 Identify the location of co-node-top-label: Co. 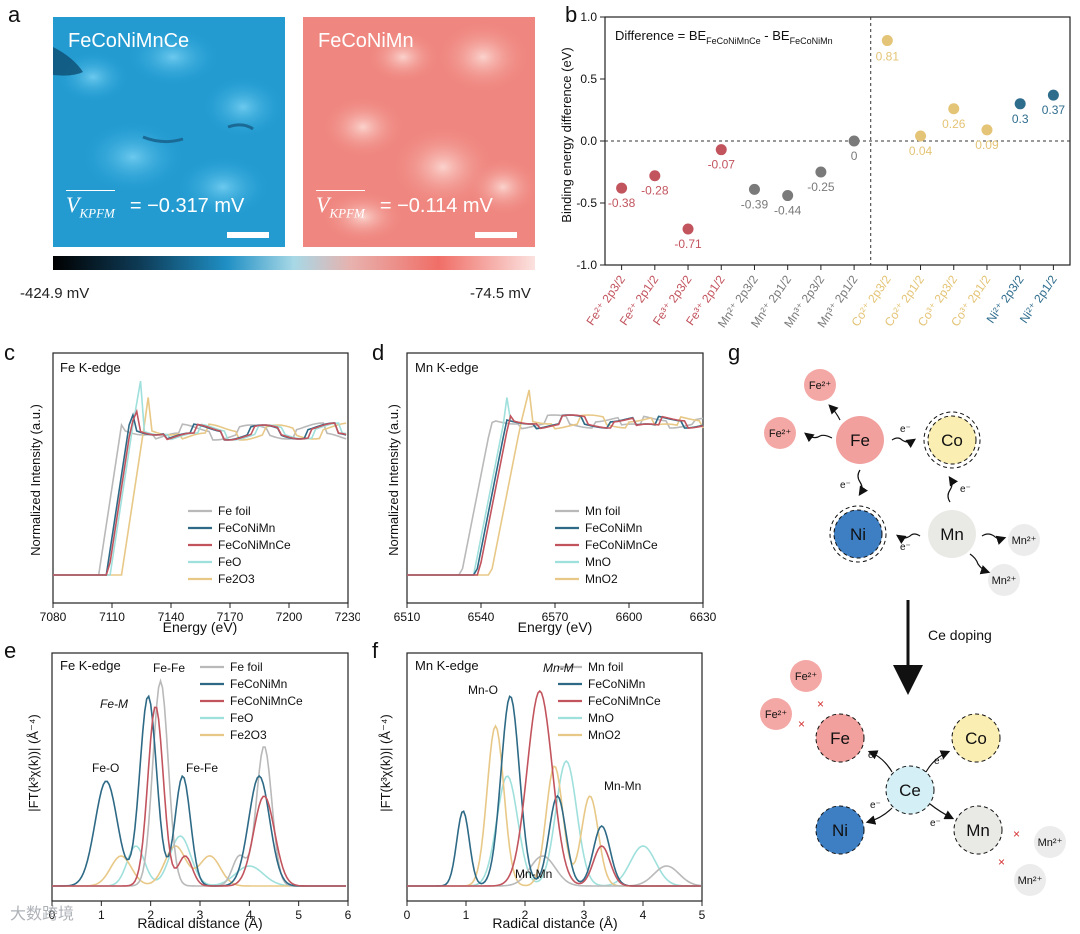
(952, 440).